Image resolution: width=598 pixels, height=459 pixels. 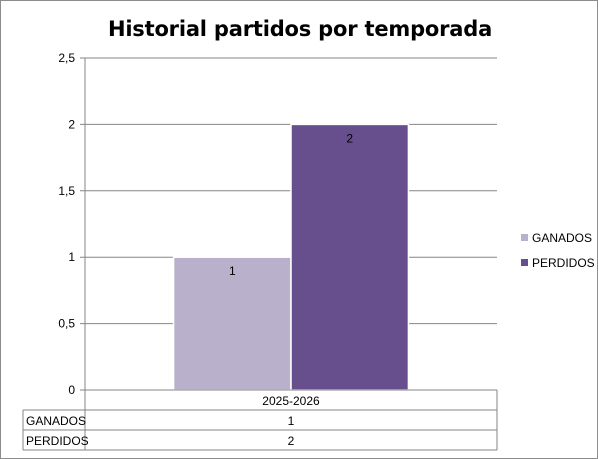 What do you see at coordinates (57, 441) in the screenshot?
I see `table-series-name: PERDIDOS` at bounding box center [57, 441].